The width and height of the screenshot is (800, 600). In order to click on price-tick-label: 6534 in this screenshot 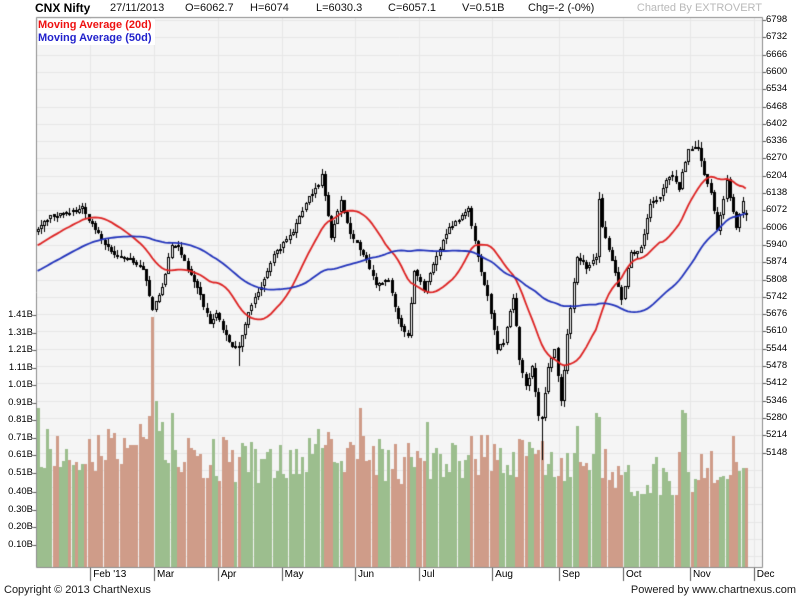, I will do `click(777, 89)`.